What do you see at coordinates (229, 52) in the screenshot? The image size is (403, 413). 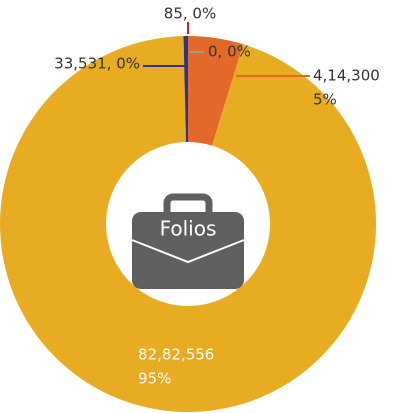 I see `data-label: 0, 0%` at bounding box center [229, 52].